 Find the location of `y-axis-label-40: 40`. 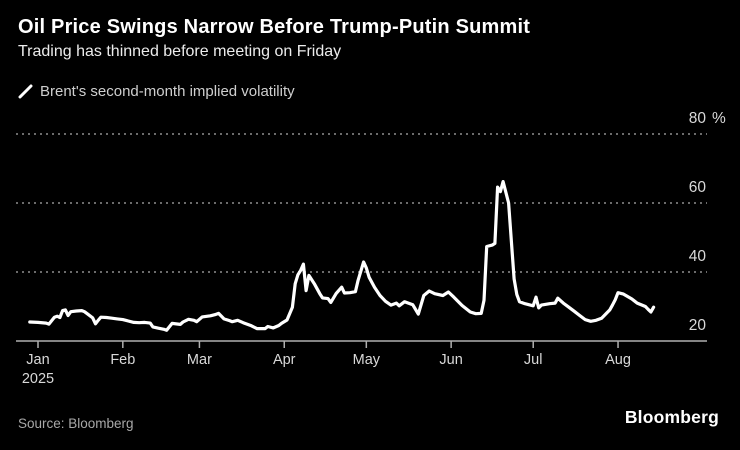

y-axis-label-40: 40 is located at coordinates (697, 256).